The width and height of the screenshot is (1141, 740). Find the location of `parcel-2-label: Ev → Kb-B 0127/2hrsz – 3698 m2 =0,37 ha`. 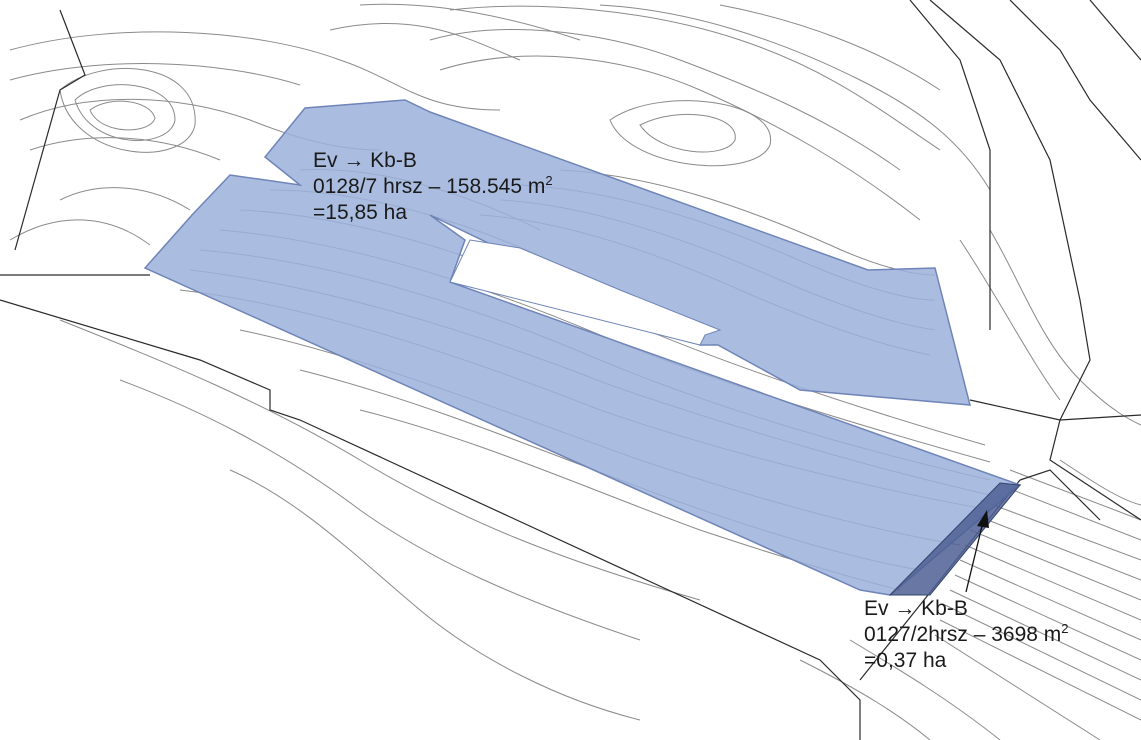

parcel-2-label: Ev → Kb-B 0127/2hrsz – 3698 m2 =0,37 ha is located at coordinates (966, 635).